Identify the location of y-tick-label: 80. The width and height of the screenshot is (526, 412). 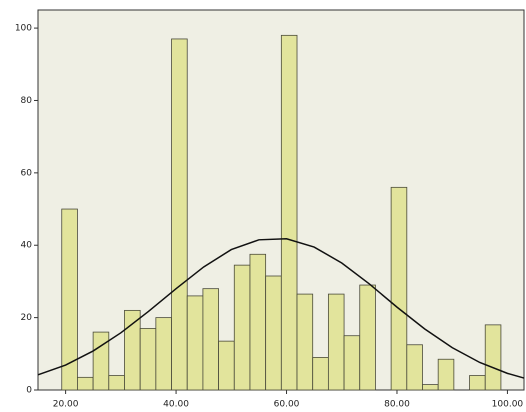
(27, 101).